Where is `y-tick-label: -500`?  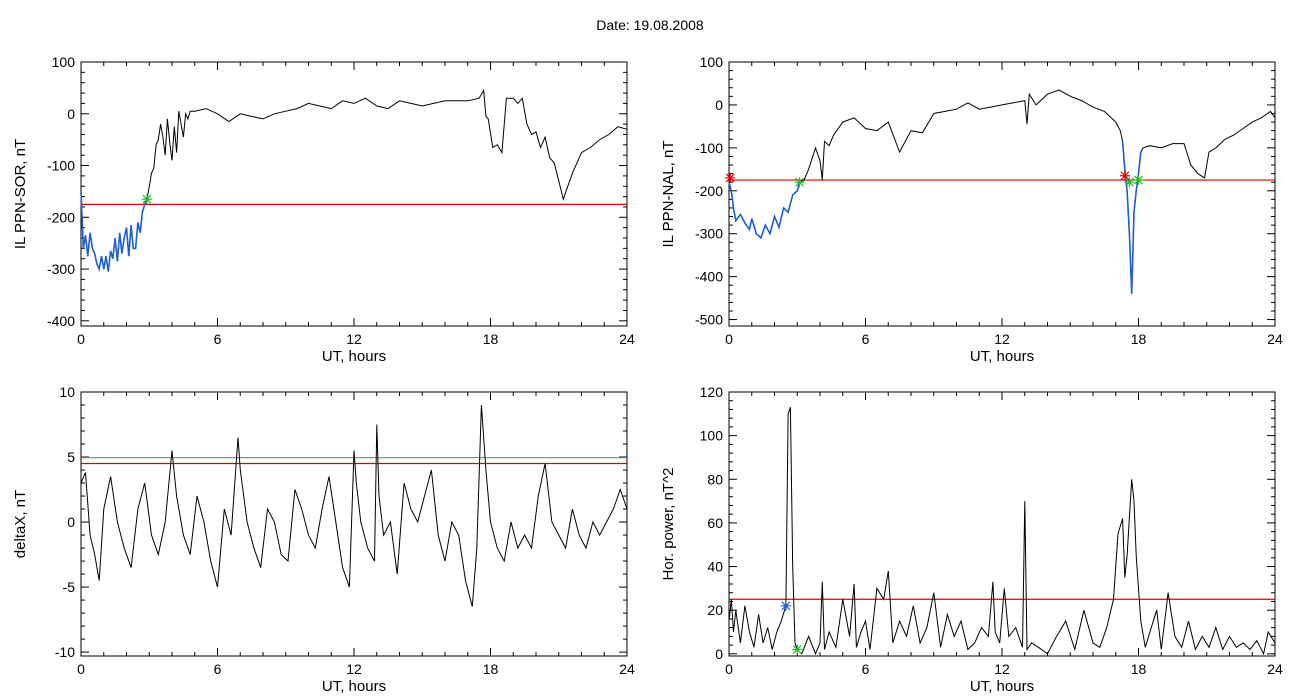 y-tick-label: -500 is located at coordinates (709, 320).